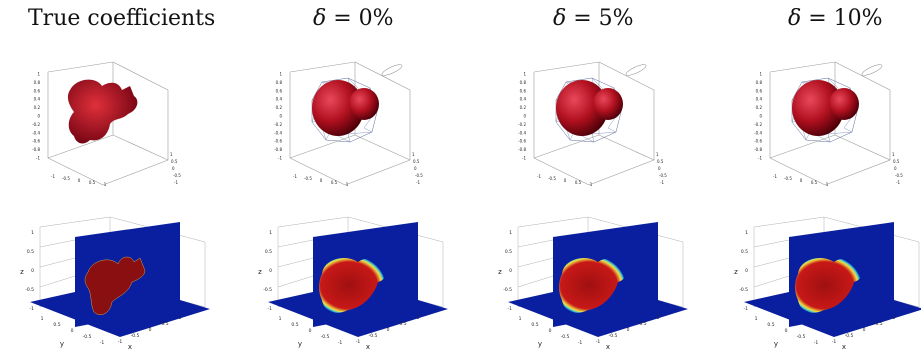 This screenshot has width=921, height=351. What do you see at coordinates (560, 18) in the screenshot?
I see `delta-symbol: δ` at bounding box center [560, 18].